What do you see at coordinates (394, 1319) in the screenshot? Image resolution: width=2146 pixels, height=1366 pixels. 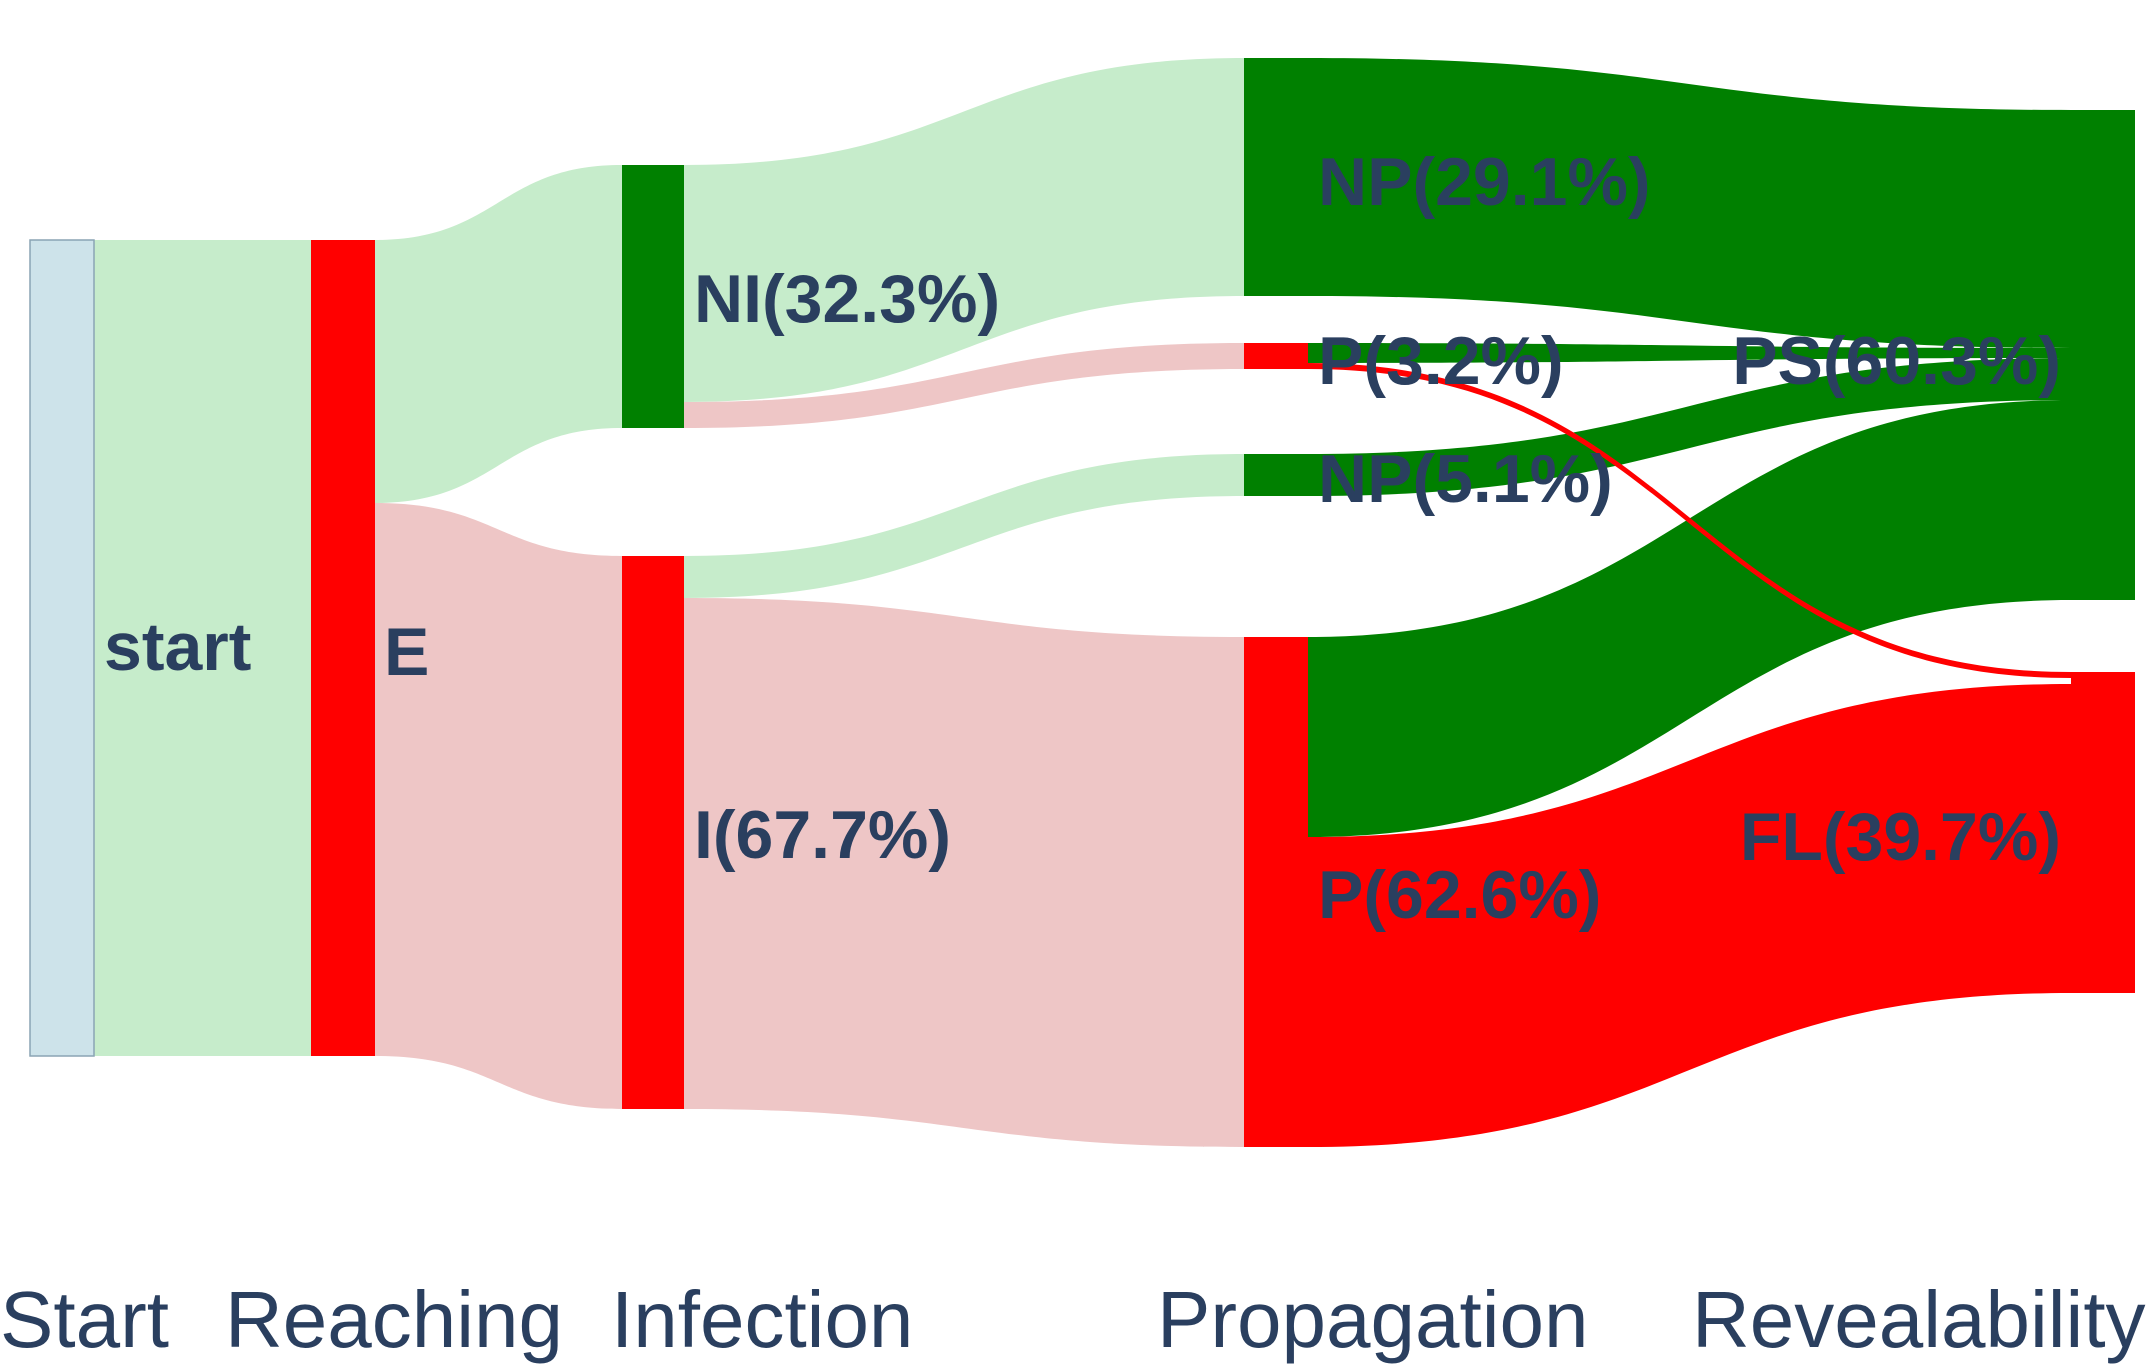 I see `stage-label-reaching: Reaching` at bounding box center [394, 1319].